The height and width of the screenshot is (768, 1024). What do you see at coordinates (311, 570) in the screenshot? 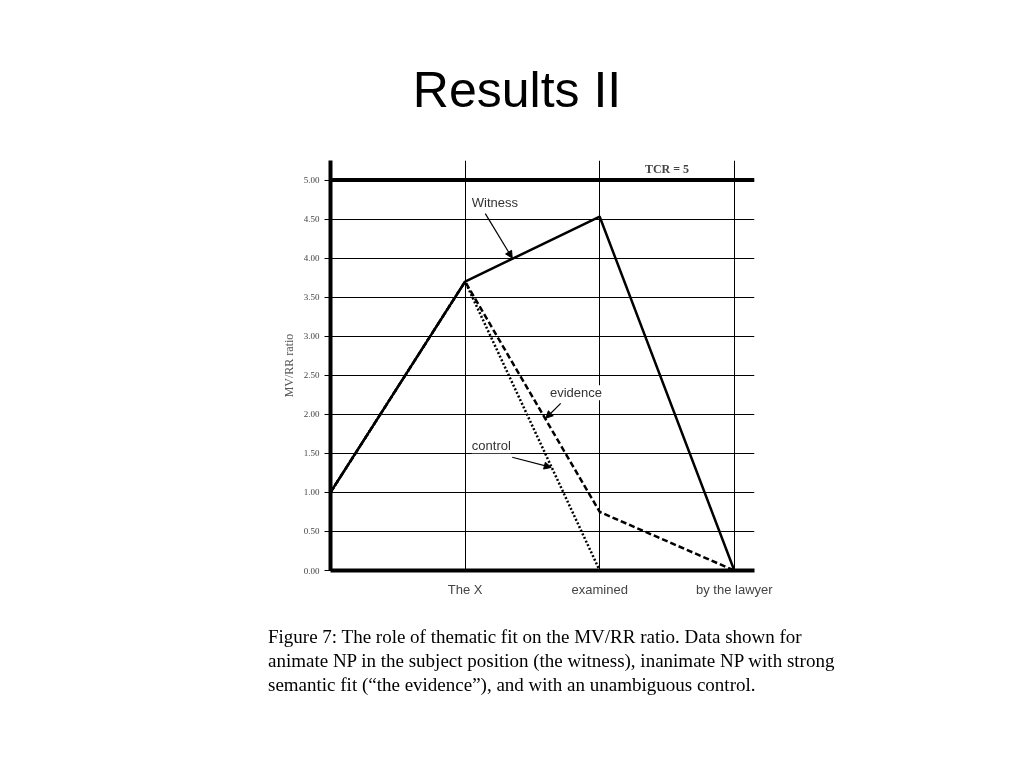
I see `y-tick-label: 0.00` at bounding box center [311, 570].